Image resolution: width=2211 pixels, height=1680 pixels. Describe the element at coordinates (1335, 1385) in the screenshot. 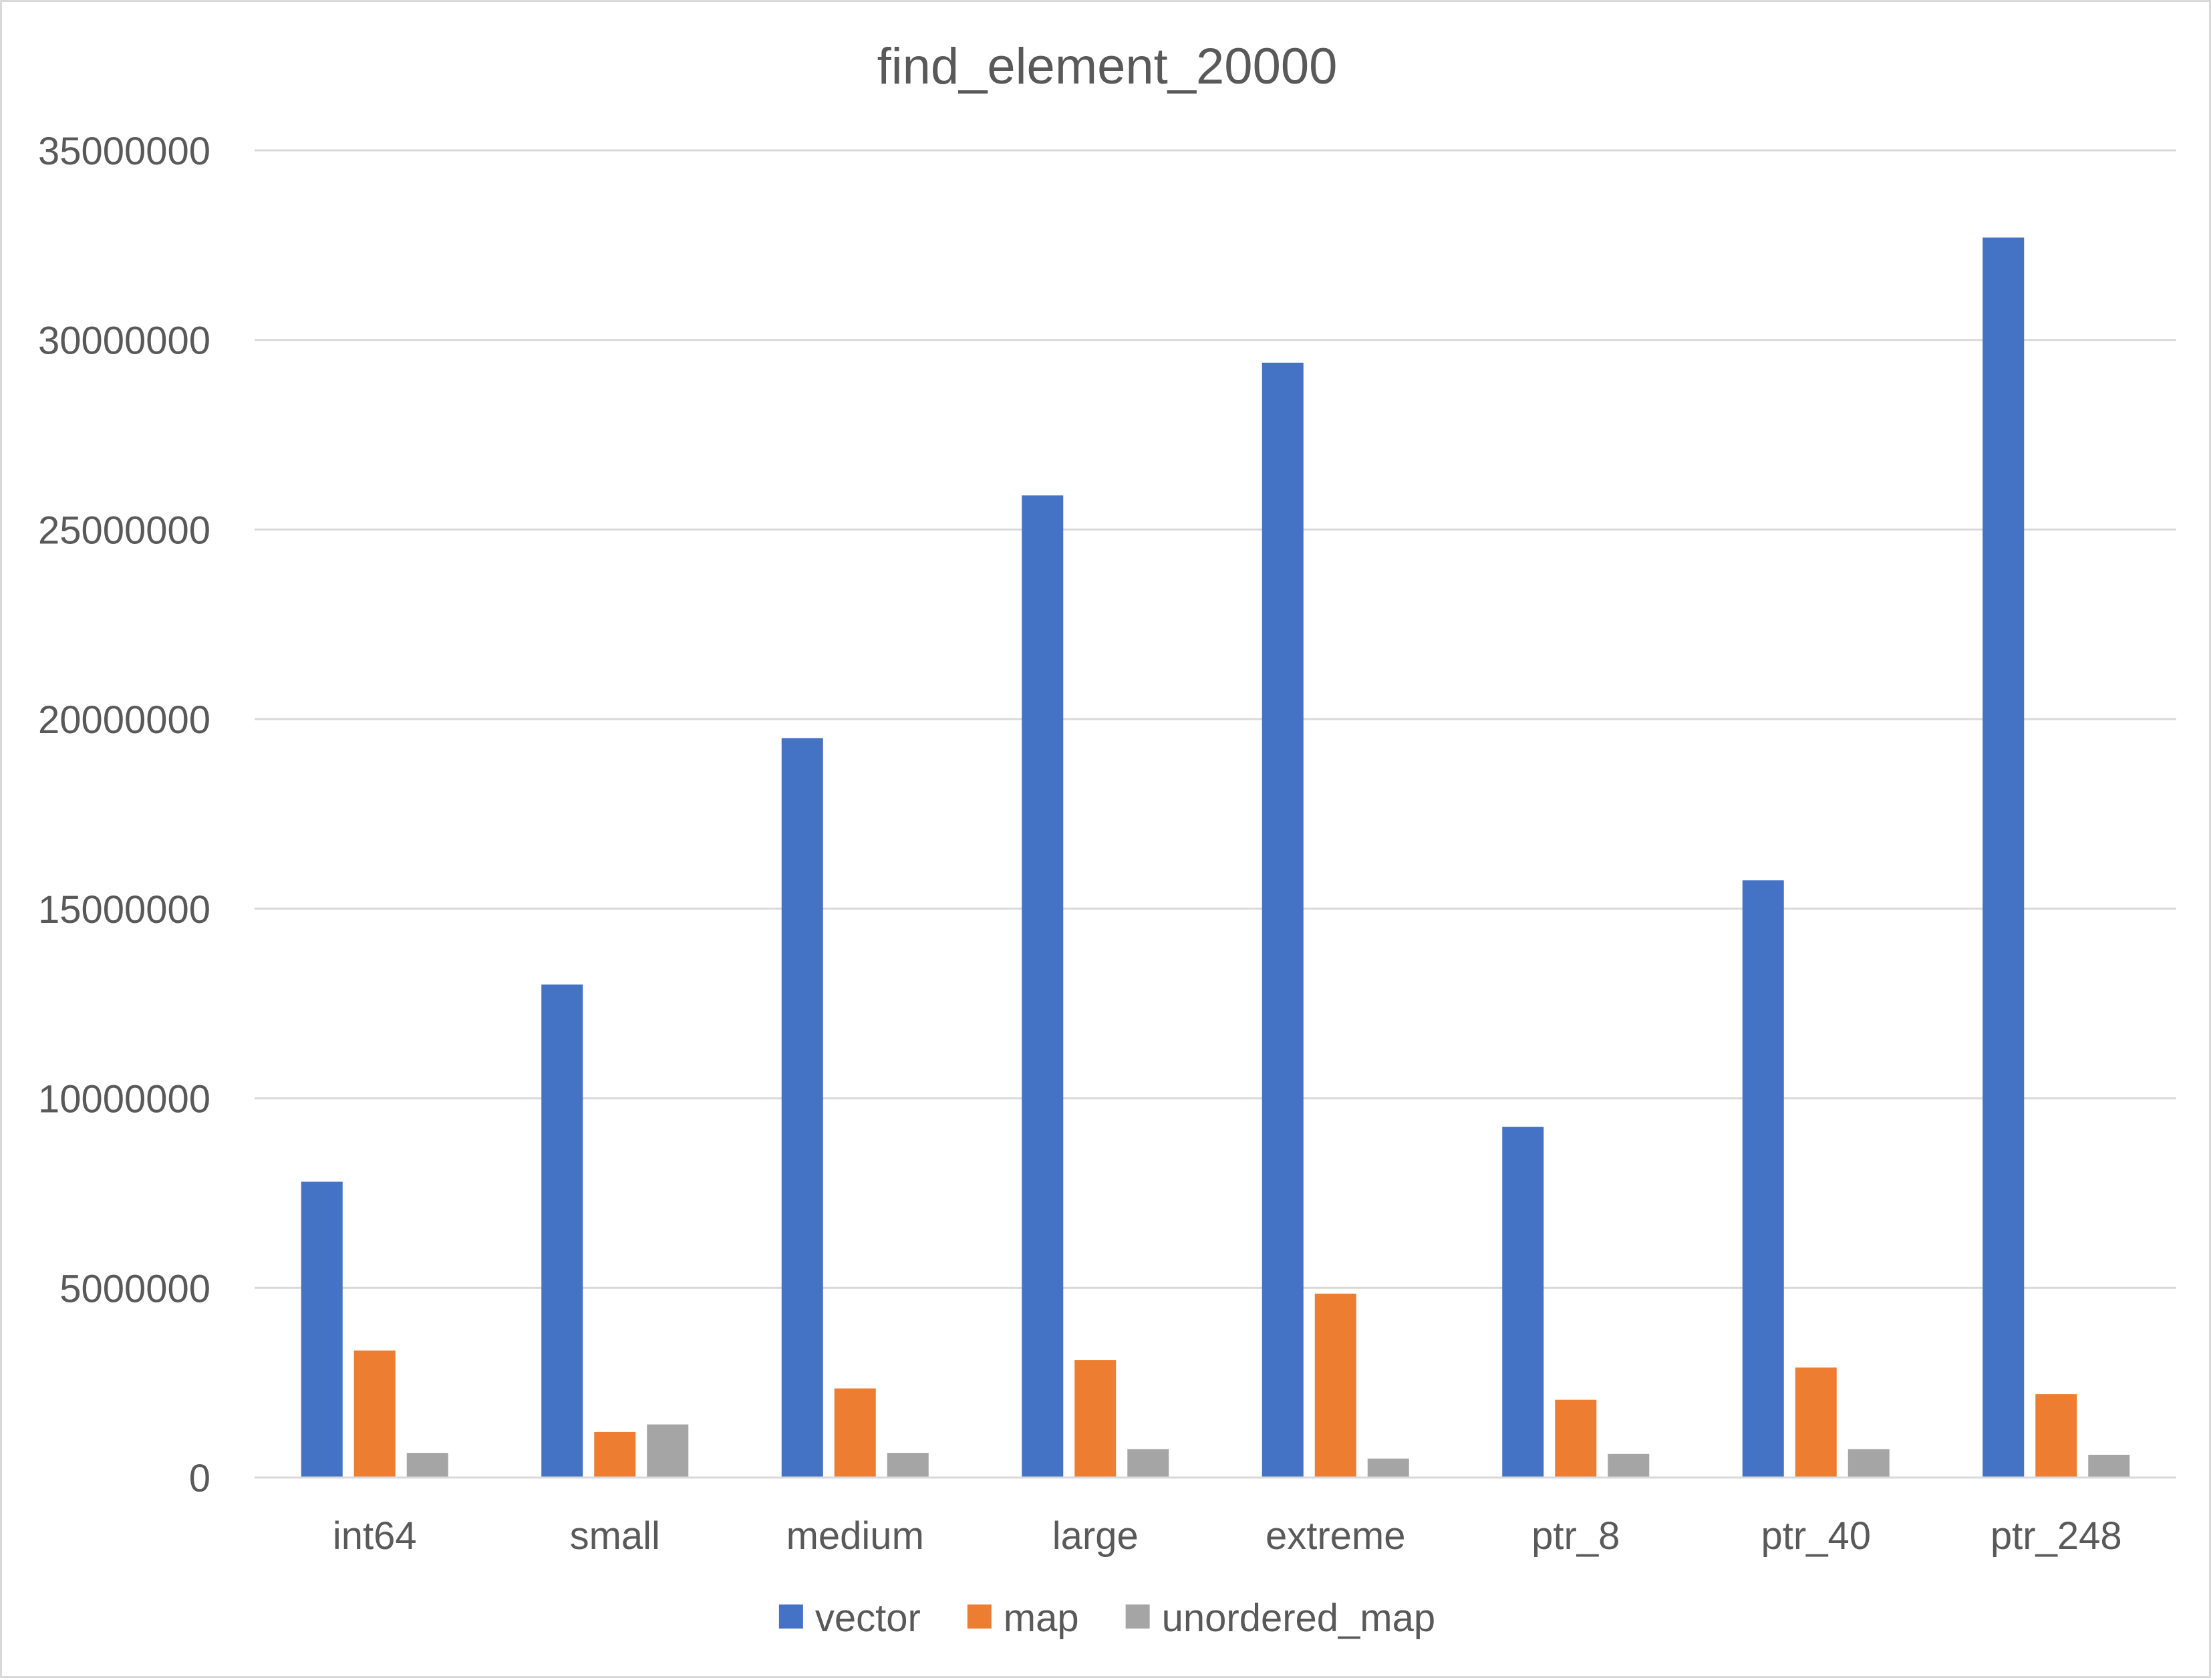

I see `bar-map-extreme` at that location.